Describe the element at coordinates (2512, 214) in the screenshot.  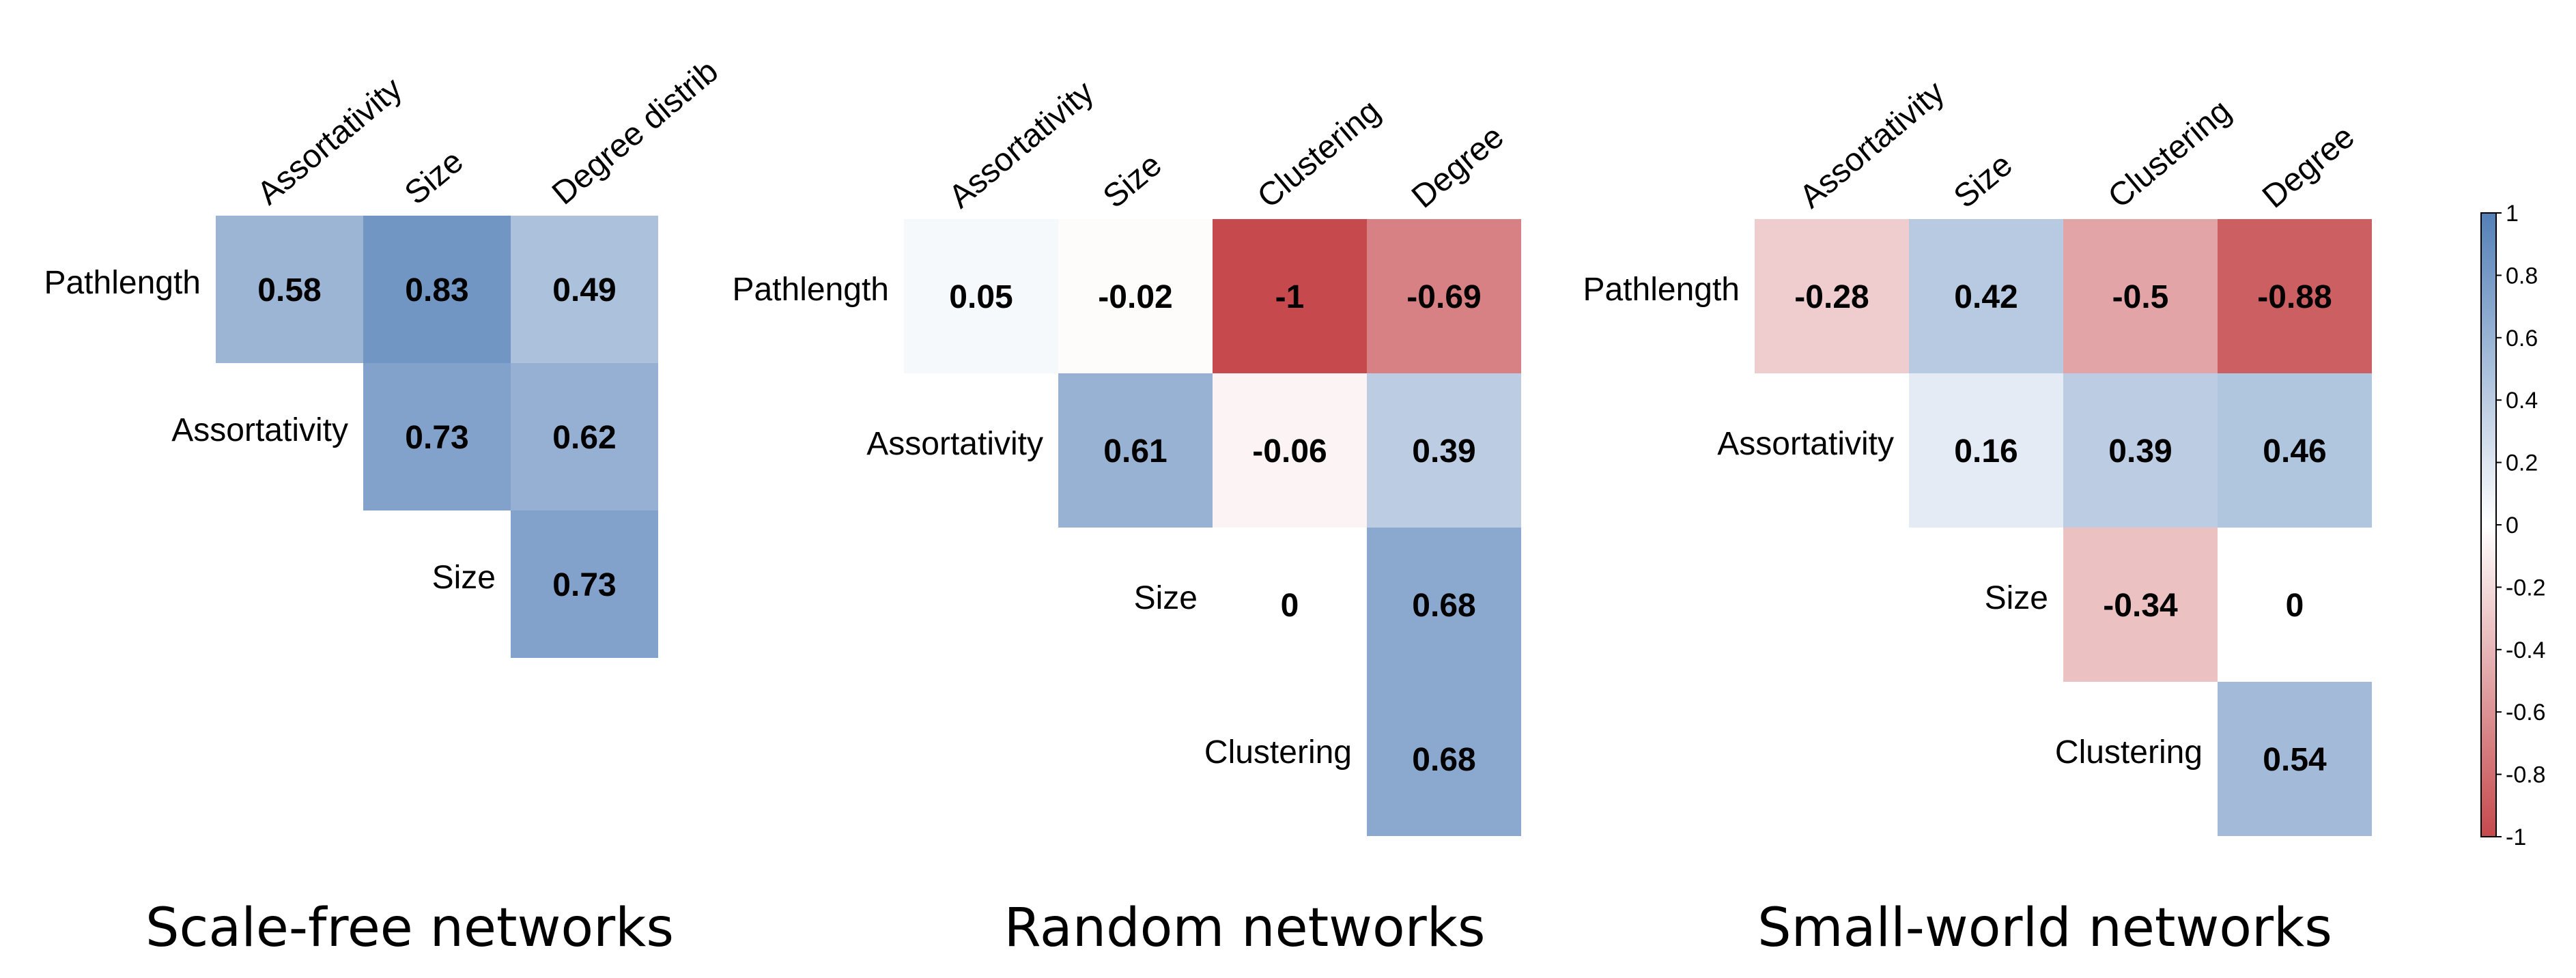
I see `colorbar-tick-label: 1` at that location.